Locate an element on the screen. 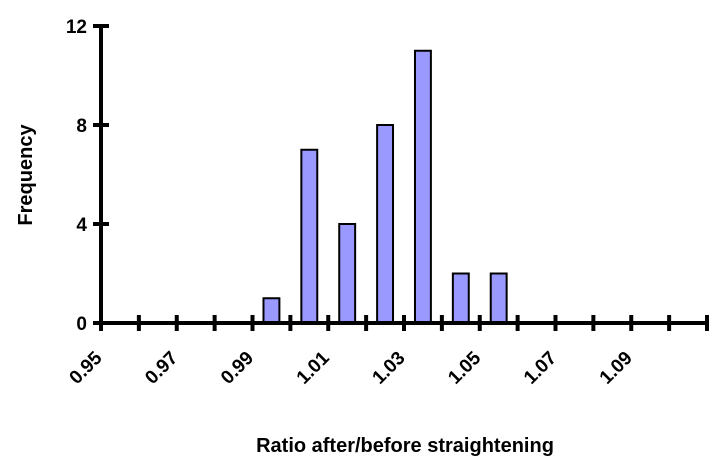 This screenshot has height=462, width=709. x-tick-label: 1.03 is located at coordinates (389, 368).